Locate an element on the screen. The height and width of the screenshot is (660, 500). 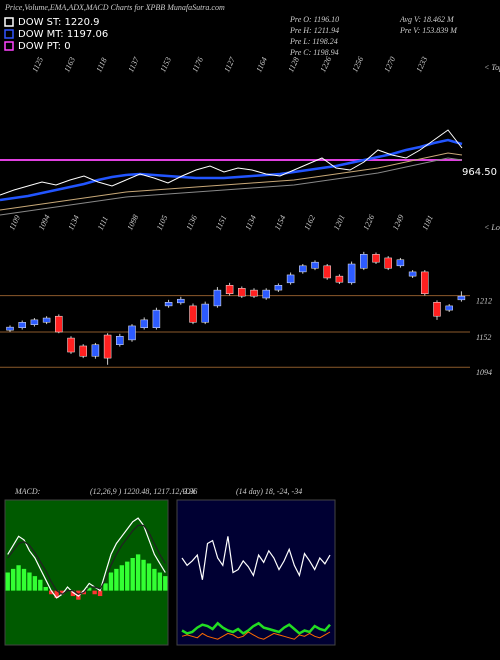
panel-background is located at coordinates (86, 572).